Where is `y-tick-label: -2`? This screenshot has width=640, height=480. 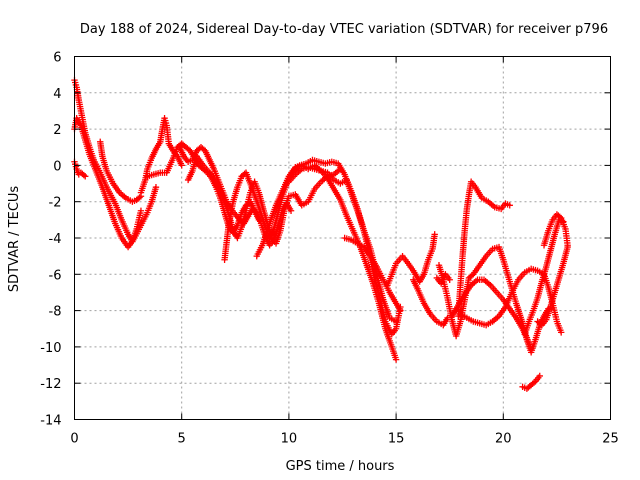
y-tick-label: -2 is located at coordinates (55, 203).